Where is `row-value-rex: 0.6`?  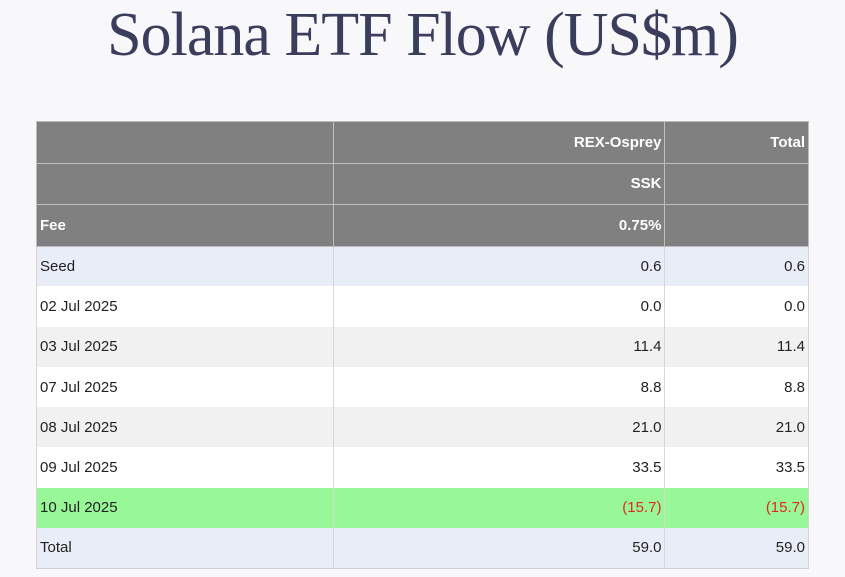 row-value-rex: 0.6 is located at coordinates (499, 266).